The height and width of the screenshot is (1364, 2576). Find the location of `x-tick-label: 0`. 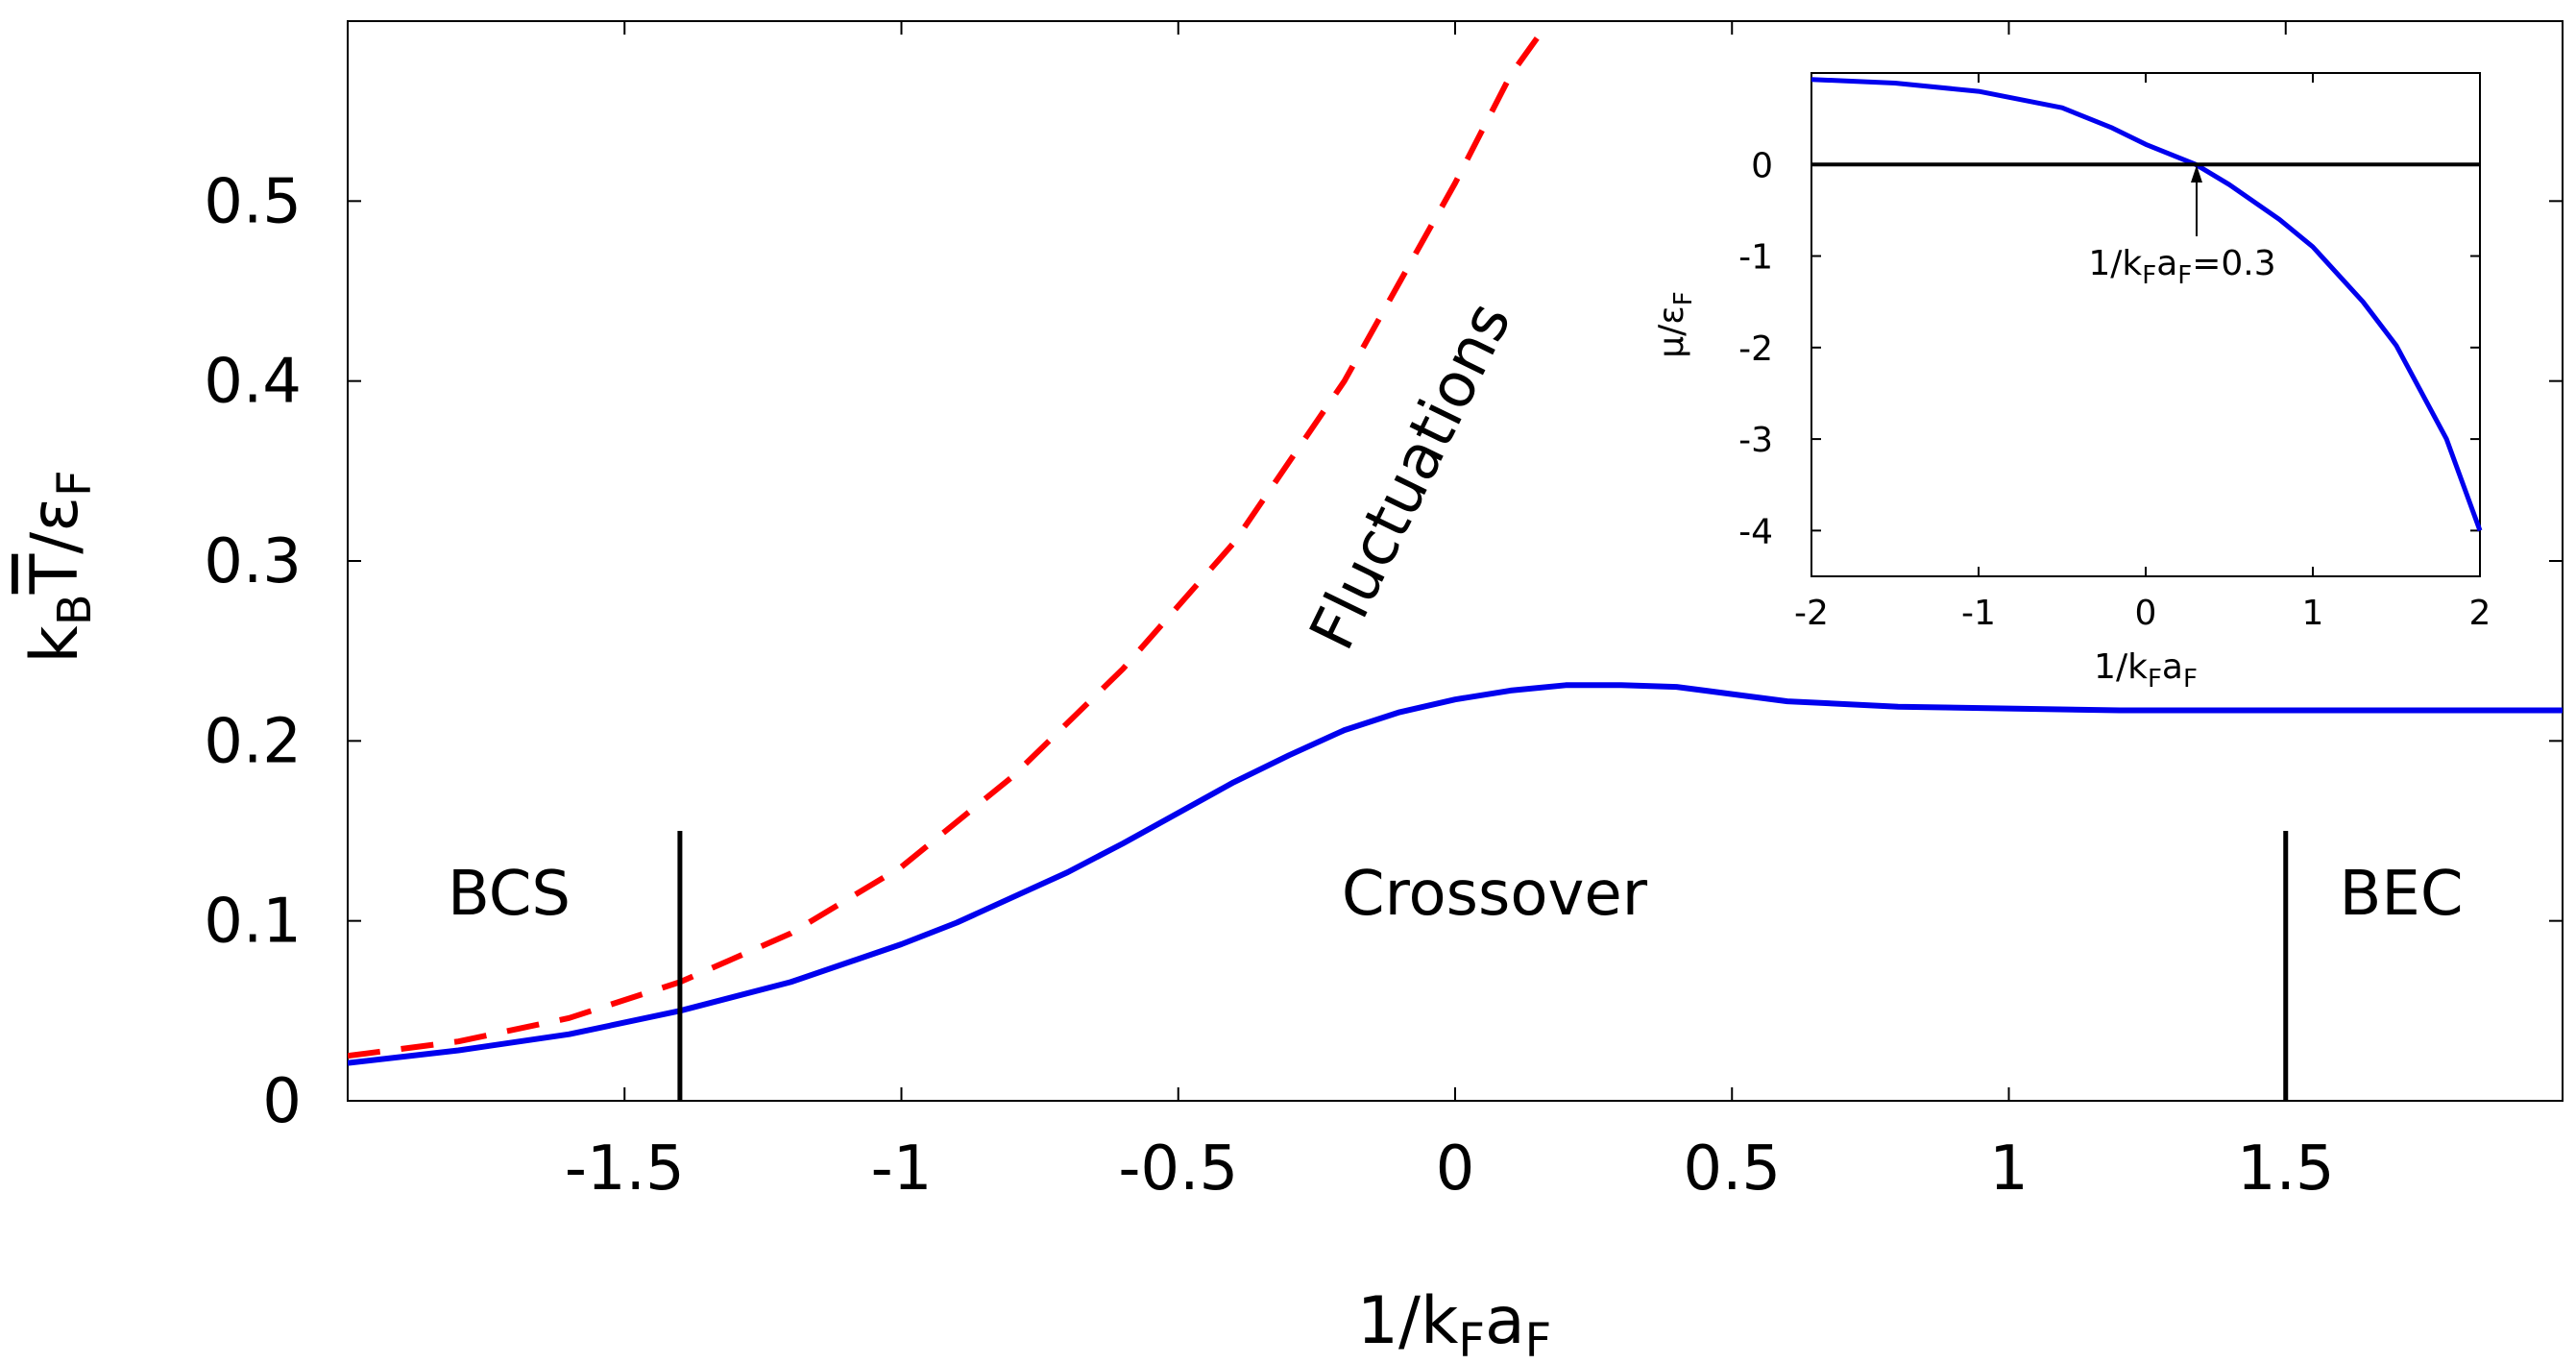

x-tick-label: 0 is located at coordinates (1455, 1169).